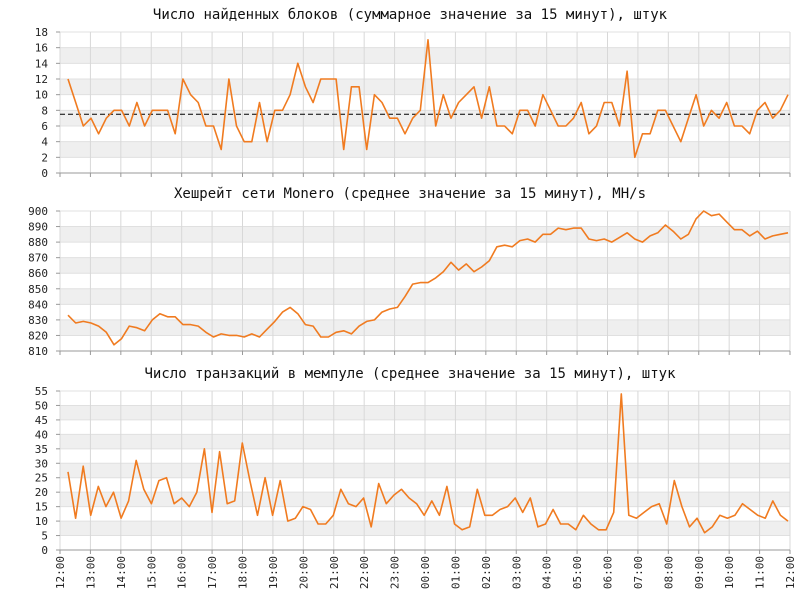 This screenshot has height=604, width=800. Describe the element at coordinates (44, 142) in the screenshot. I see `y-tick-label: 4` at that location.